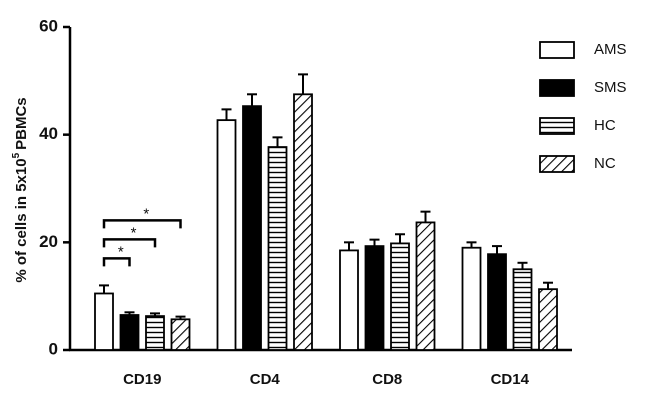  What do you see at coordinates (610, 87) in the screenshot?
I see `legend-label: SMS` at bounding box center [610, 87].